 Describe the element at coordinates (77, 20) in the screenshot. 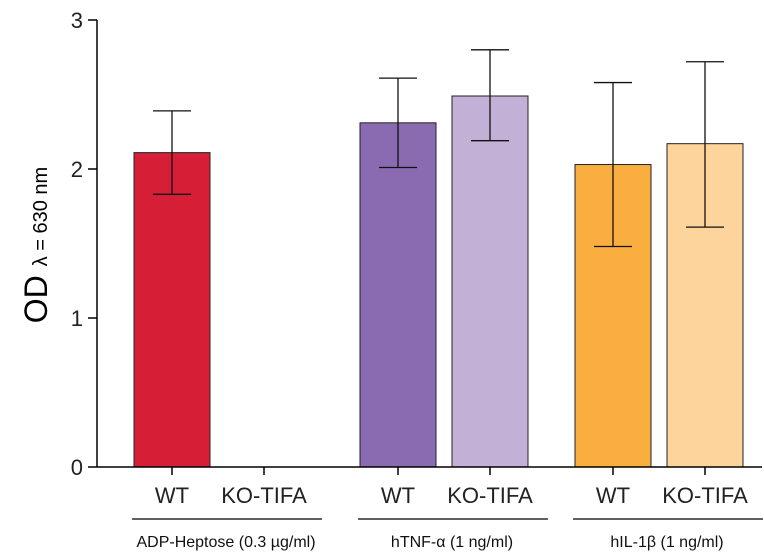

I see `y-tick-label: 3` at that location.